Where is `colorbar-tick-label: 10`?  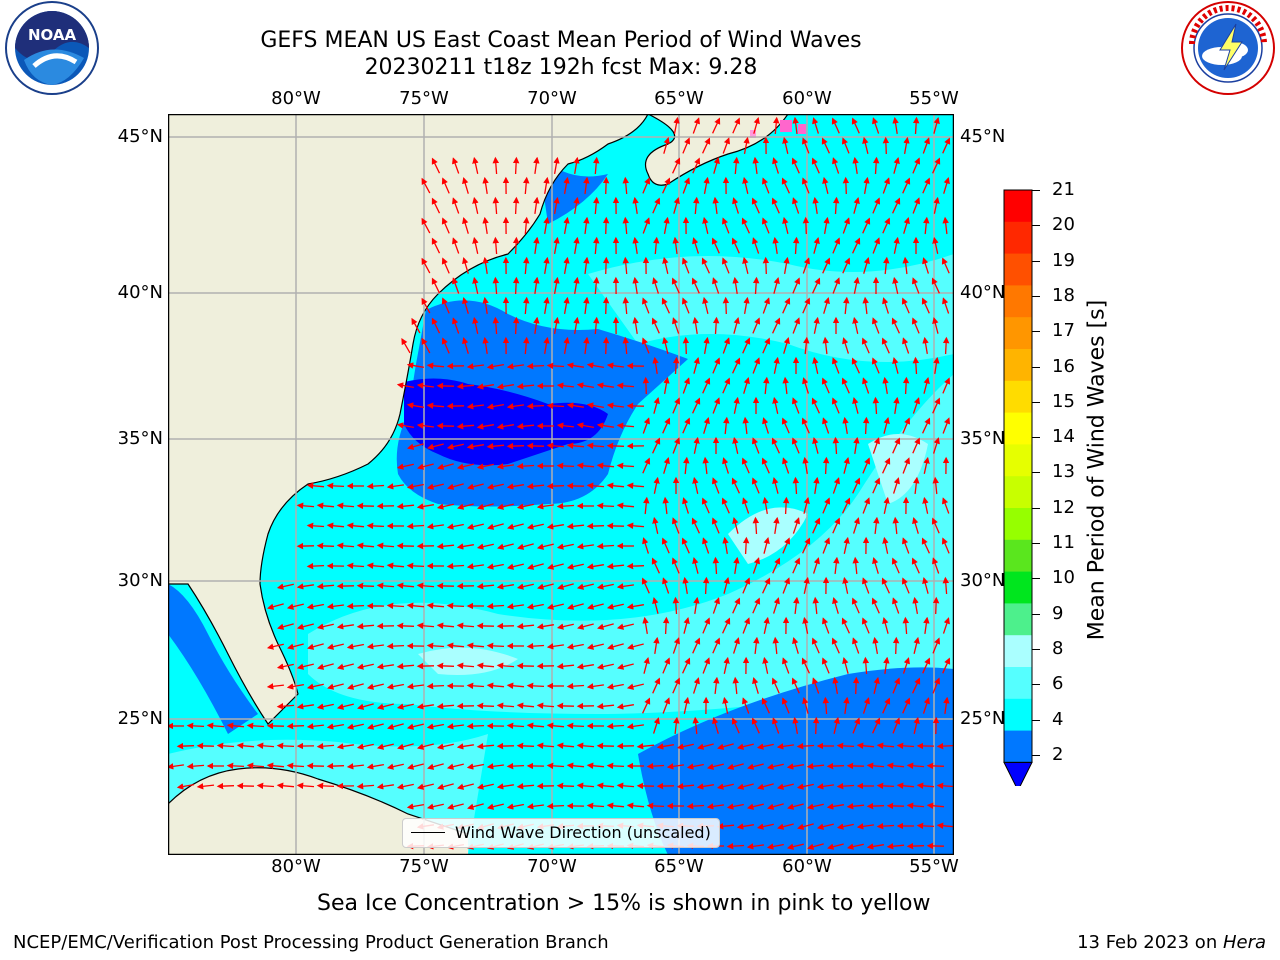 colorbar-tick-label: 10 is located at coordinates (1063, 578).